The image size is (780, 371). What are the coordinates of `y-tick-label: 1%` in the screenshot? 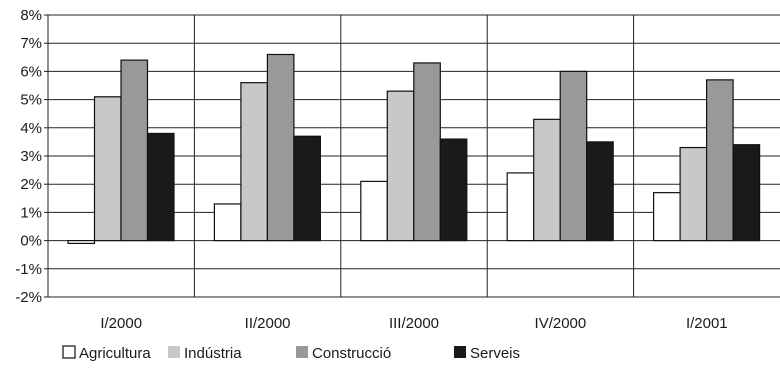 It's located at (31, 212).